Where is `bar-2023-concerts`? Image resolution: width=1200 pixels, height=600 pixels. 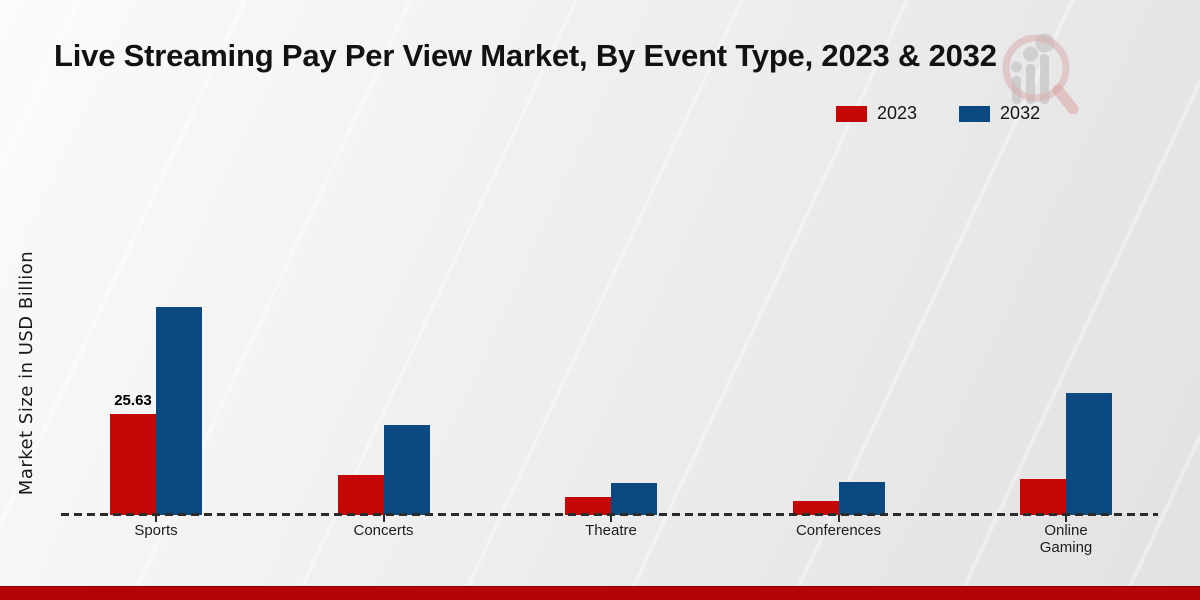
bar-2023-concerts is located at coordinates (360, 494).